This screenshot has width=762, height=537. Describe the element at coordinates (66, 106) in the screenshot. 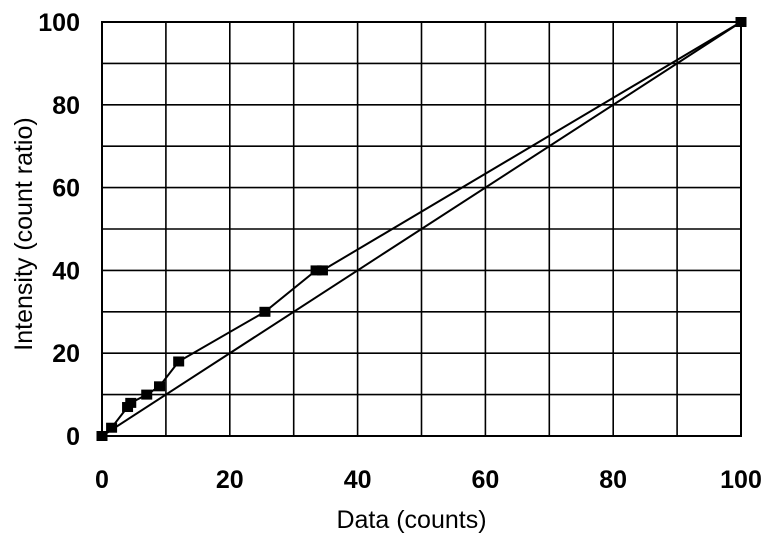

I see `y-tick-label: 80` at that location.